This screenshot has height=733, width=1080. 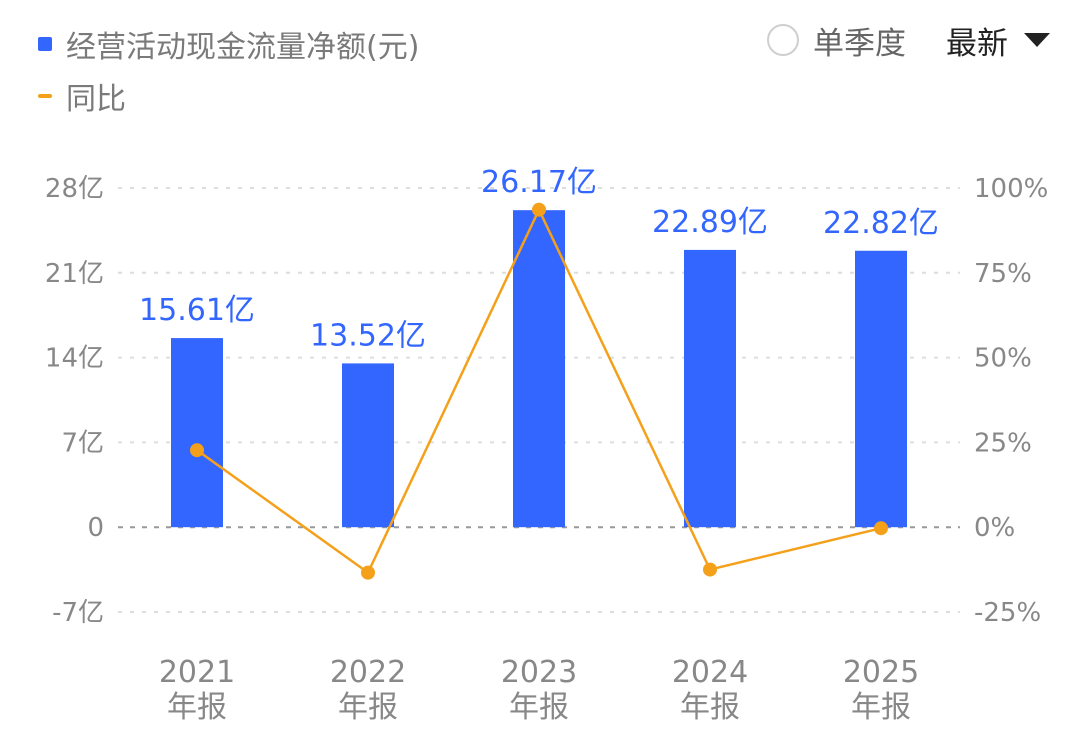 I want to click on bar-swatch-icon, so click(x=45, y=44).